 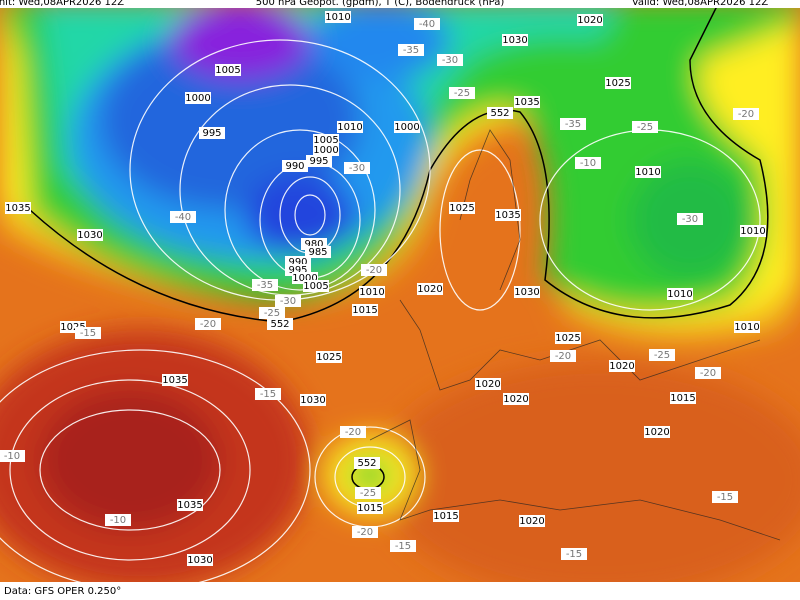 What do you see at coordinates (313, 244) in the screenshot?
I see `isobar-label: 980` at bounding box center [313, 244].